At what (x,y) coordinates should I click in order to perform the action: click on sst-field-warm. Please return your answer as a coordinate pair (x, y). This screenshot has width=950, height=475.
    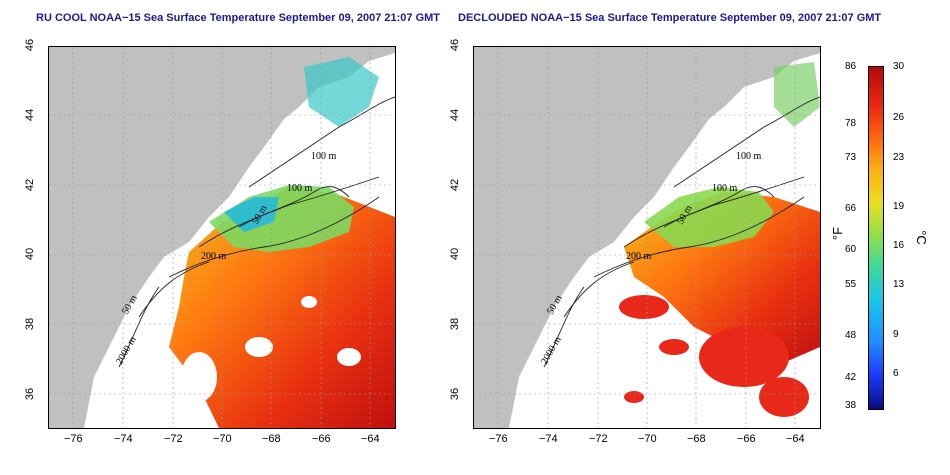
    Looking at the image, I should click on (282, 307).